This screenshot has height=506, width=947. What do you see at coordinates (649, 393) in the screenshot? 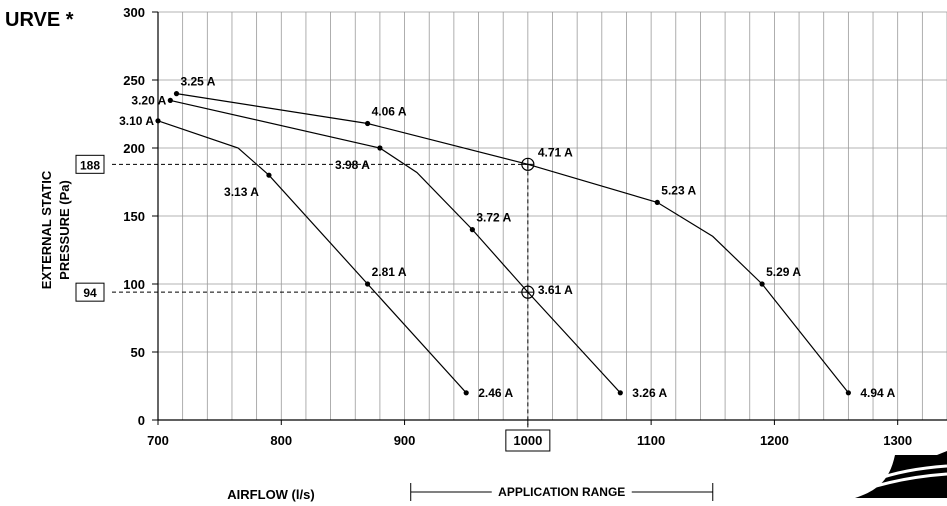
I see `current-label: 3.26 A` at bounding box center [649, 393].